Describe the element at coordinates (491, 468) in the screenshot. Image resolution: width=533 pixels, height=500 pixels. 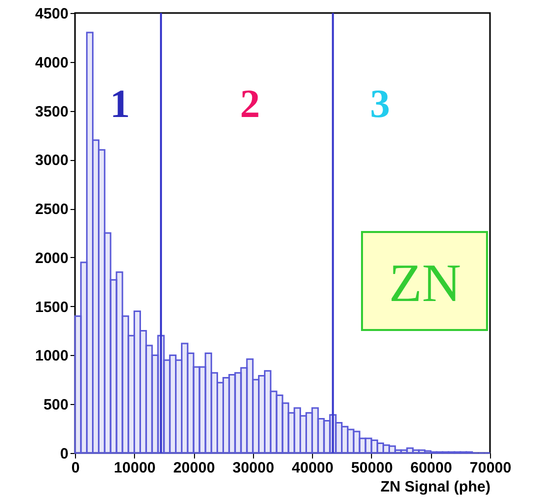
I see `x-tick-label: 70000` at that location.